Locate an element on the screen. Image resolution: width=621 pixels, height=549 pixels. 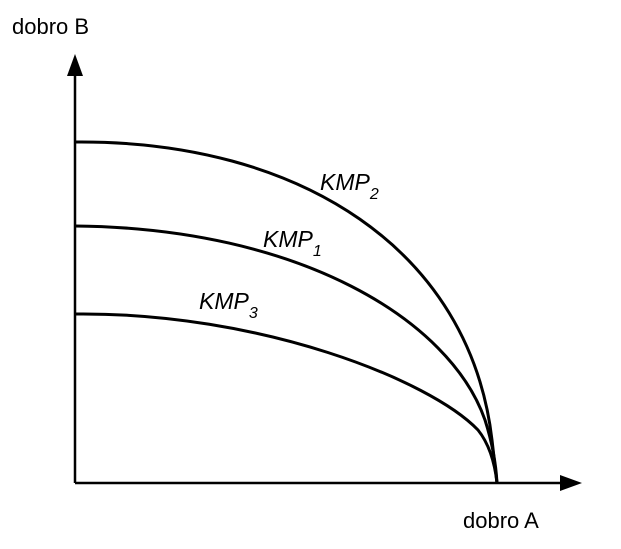
curve-label-sub: 3 is located at coordinates (253, 313).